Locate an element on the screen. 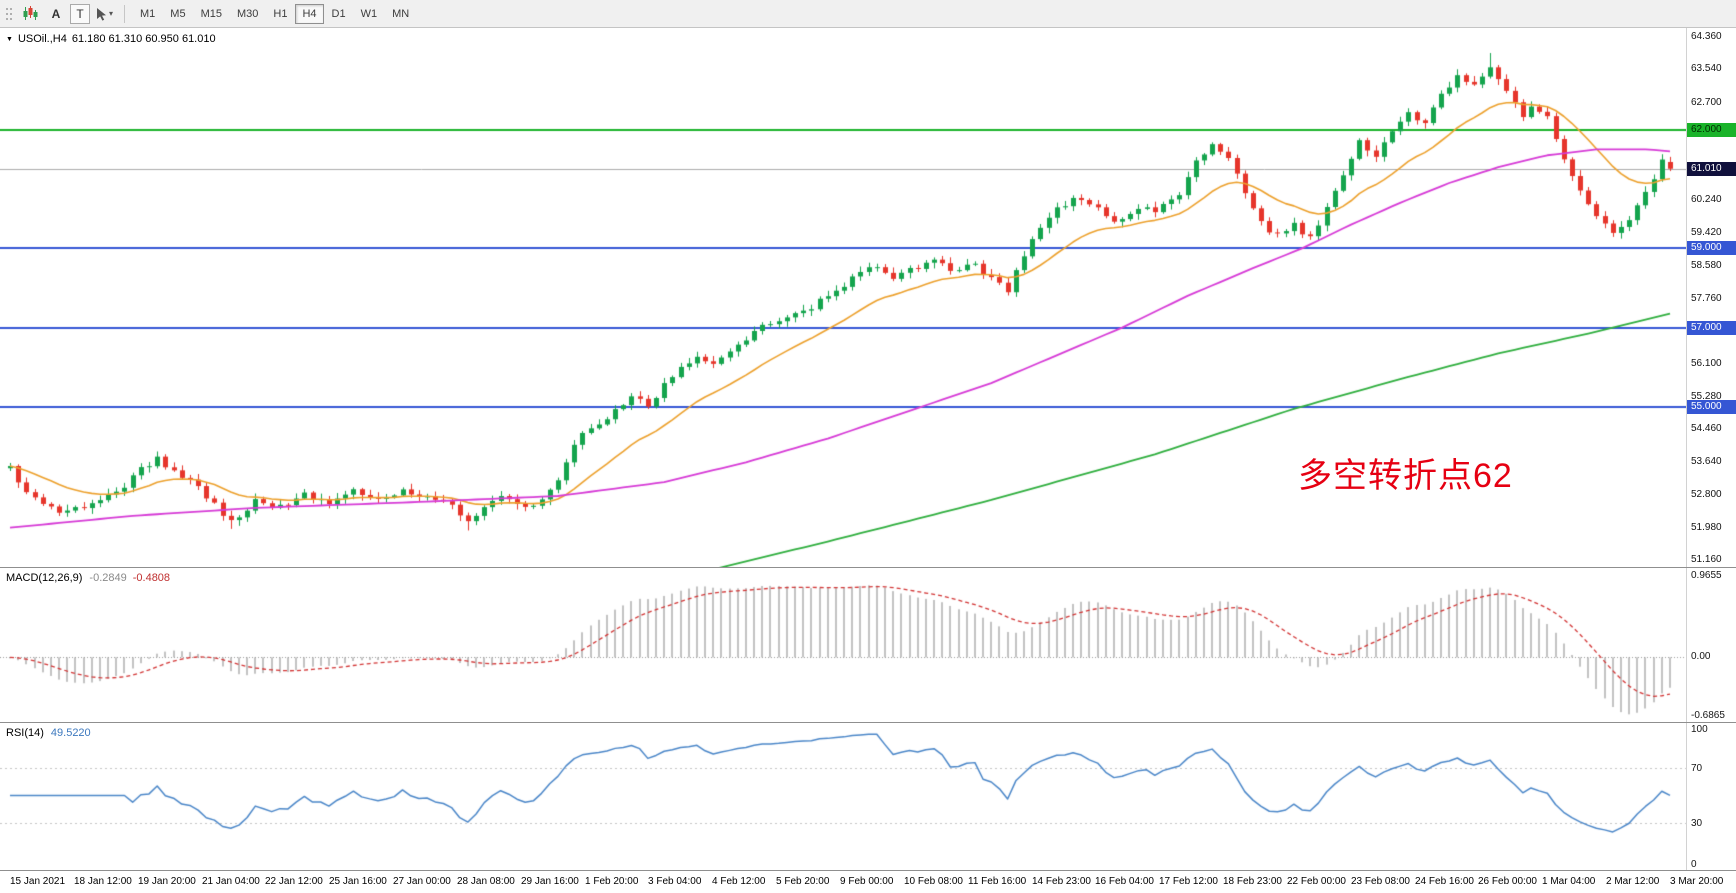 This screenshot has height=893, width=1736. time-tick: 29 Jan 16:00 is located at coordinates (550, 881).